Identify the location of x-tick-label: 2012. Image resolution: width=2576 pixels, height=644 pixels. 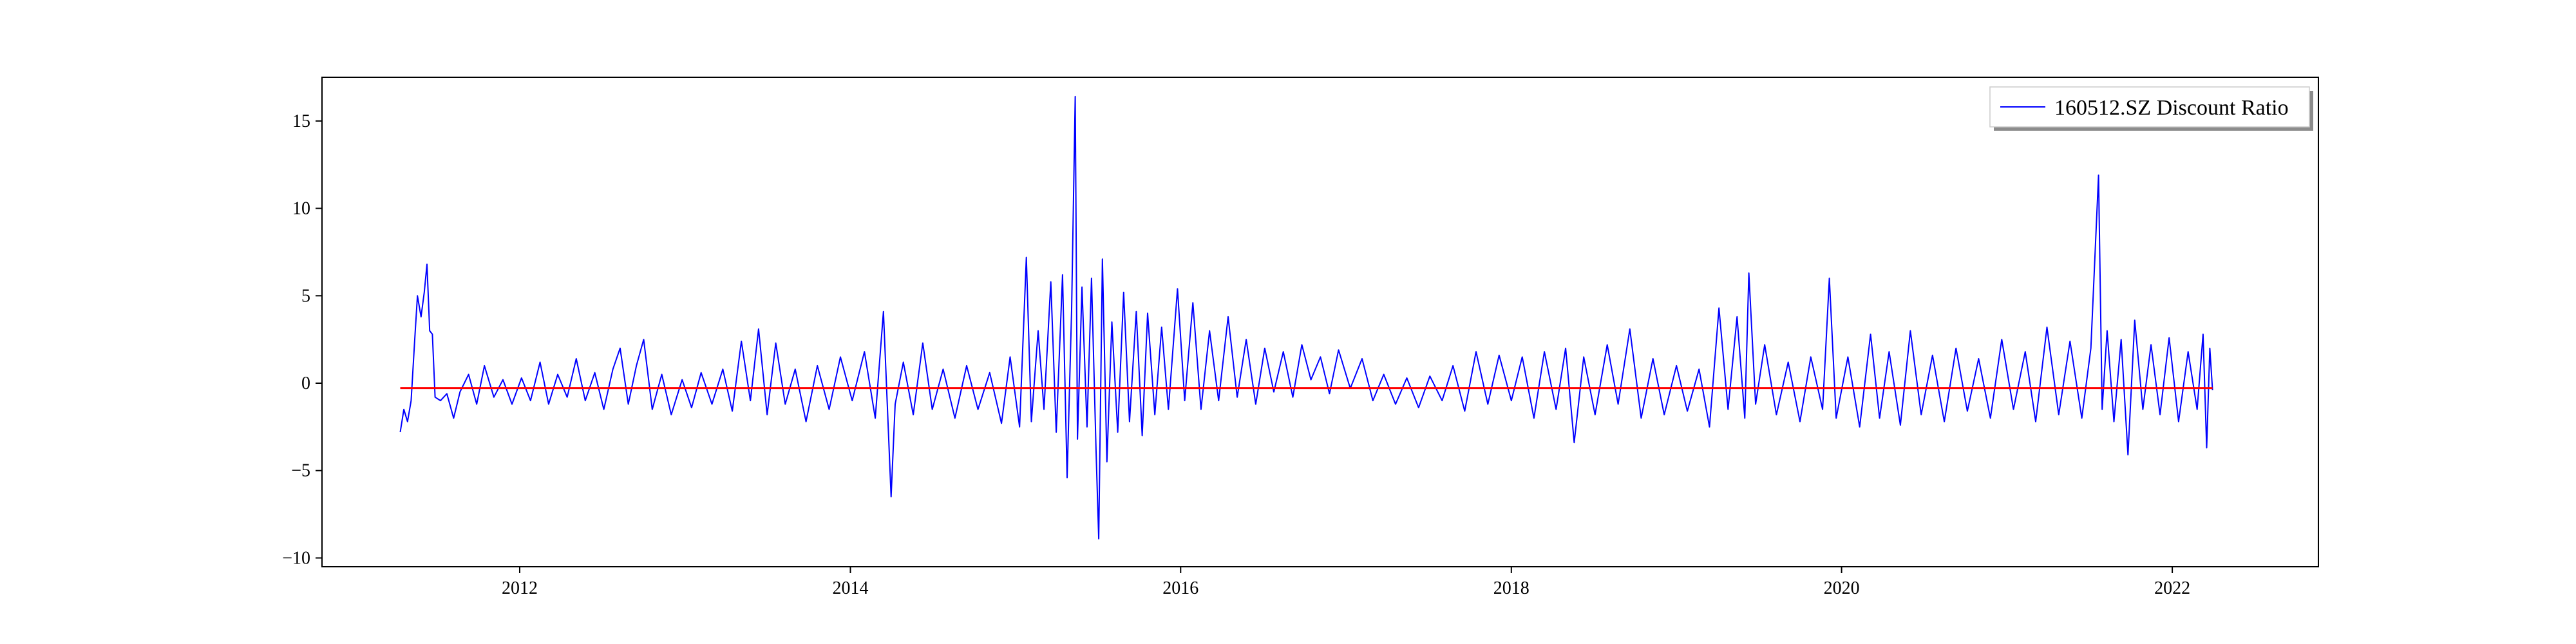
(520, 588).